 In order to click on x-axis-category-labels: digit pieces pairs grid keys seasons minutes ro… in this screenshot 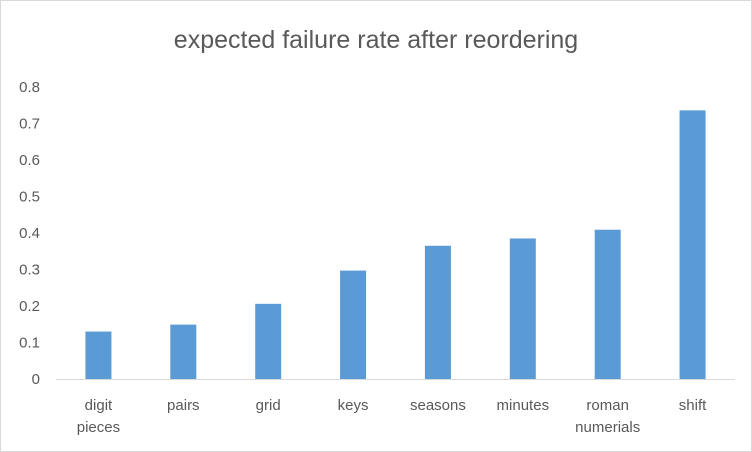, I will do `click(392, 416)`.